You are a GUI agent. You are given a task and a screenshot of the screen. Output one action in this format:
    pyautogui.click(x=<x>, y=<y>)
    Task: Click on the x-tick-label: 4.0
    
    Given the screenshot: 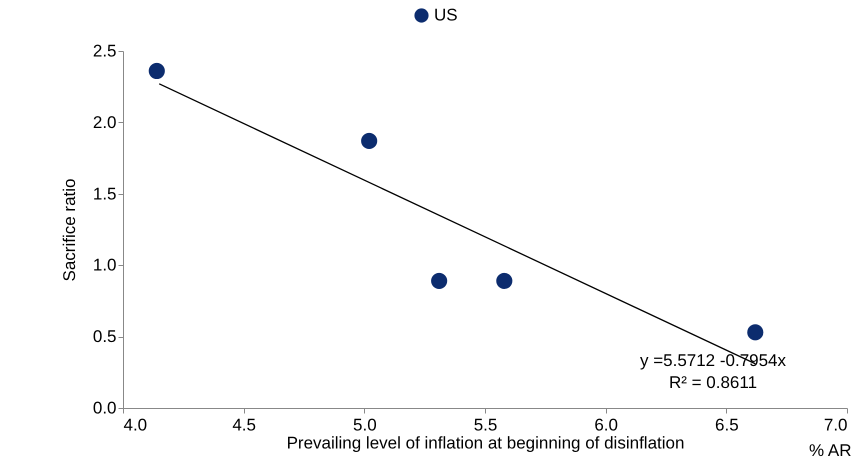 What is the action you would take?
    pyautogui.click(x=136, y=425)
    